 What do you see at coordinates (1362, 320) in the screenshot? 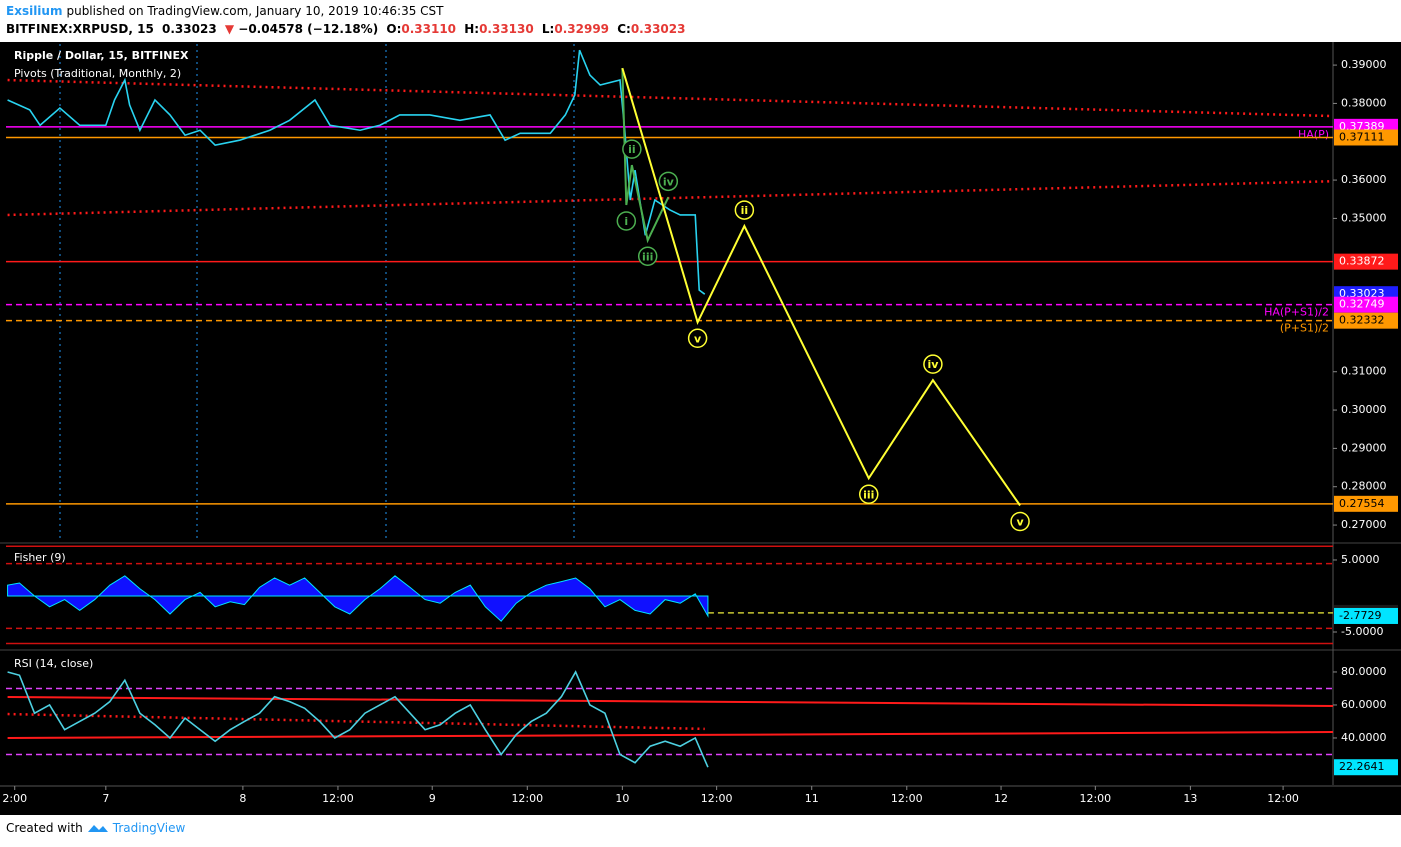
I see `price-label: 0.32332` at bounding box center [1362, 320].